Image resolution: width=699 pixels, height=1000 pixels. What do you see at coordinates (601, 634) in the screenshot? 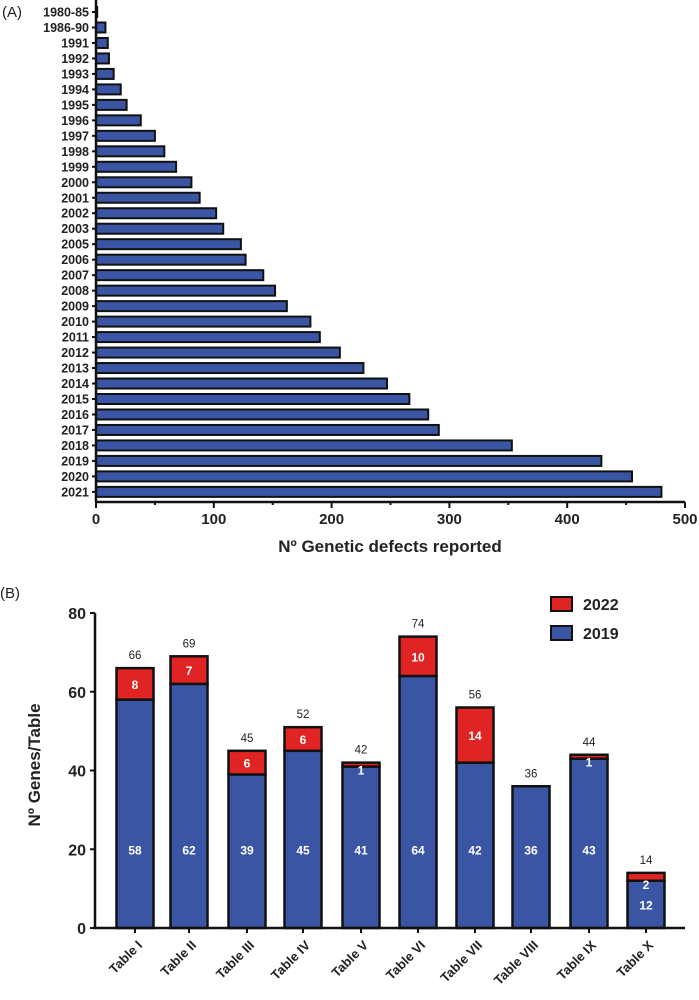
I see `legend-label-2019: 2019` at bounding box center [601, 634].